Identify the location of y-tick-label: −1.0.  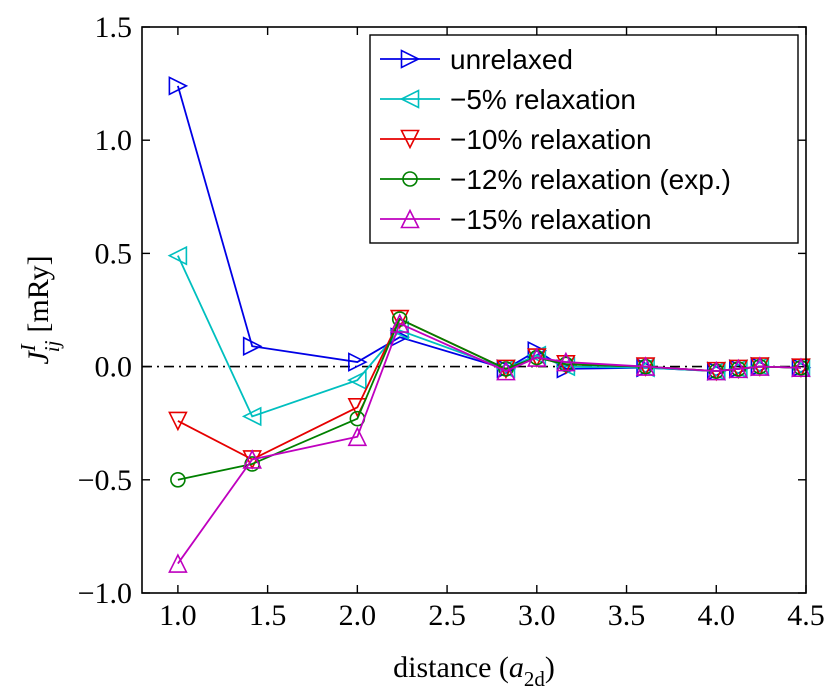
(105, 593).